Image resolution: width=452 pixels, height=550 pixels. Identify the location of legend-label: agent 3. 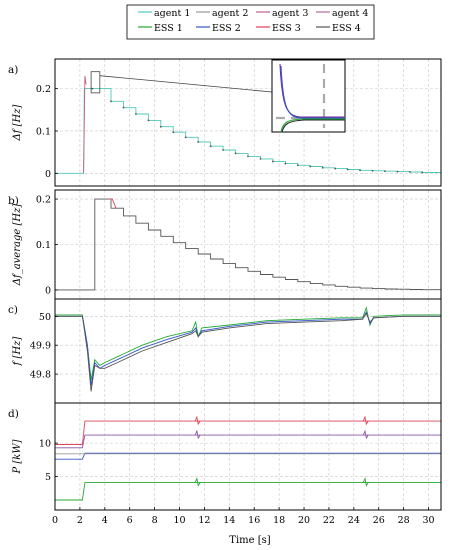
(290, 13).